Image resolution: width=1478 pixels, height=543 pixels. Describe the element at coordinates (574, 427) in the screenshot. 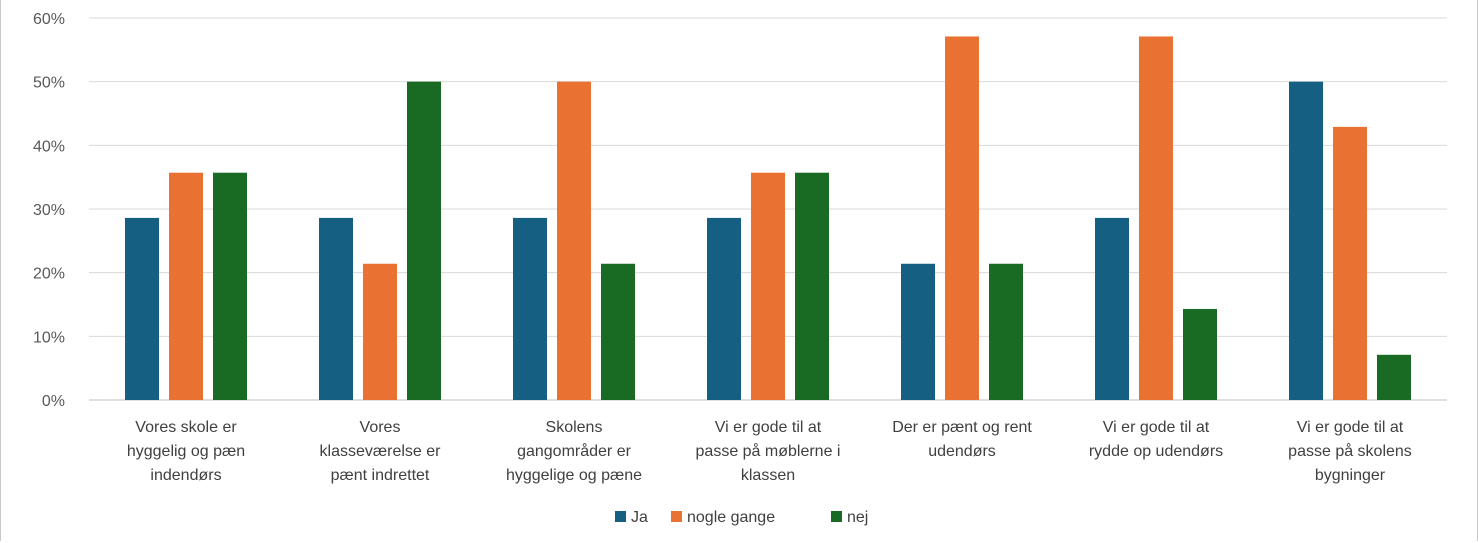

I see `category-label: Skolens` at that location.